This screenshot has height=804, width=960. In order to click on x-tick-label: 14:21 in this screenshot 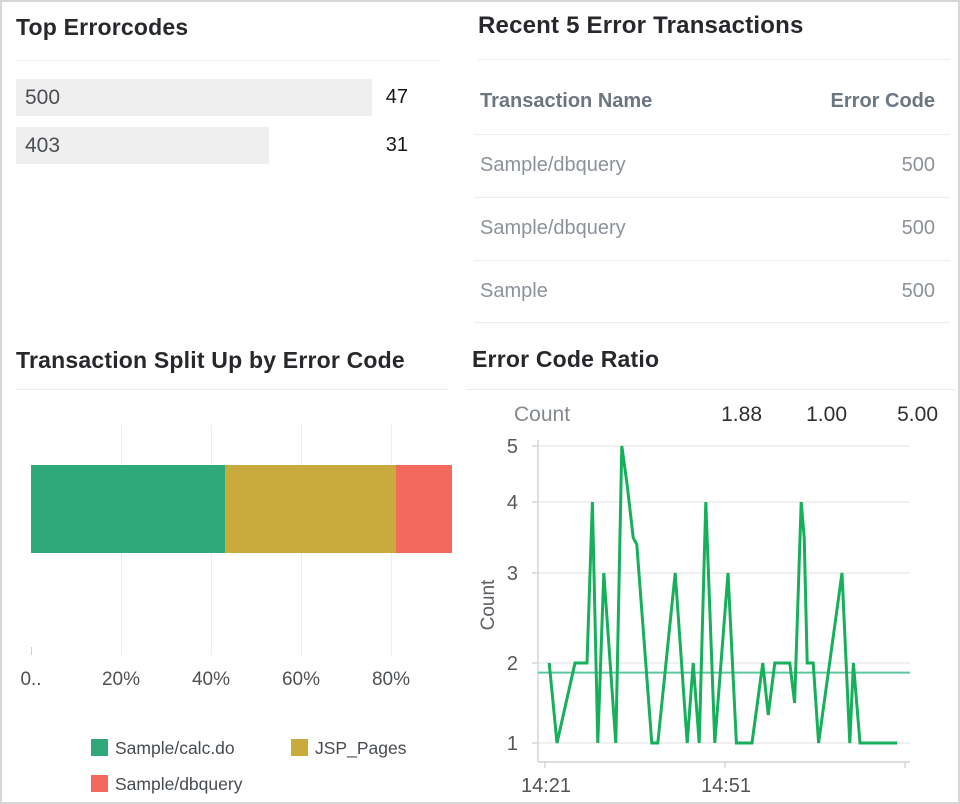, I will do `click(546, 786)`.